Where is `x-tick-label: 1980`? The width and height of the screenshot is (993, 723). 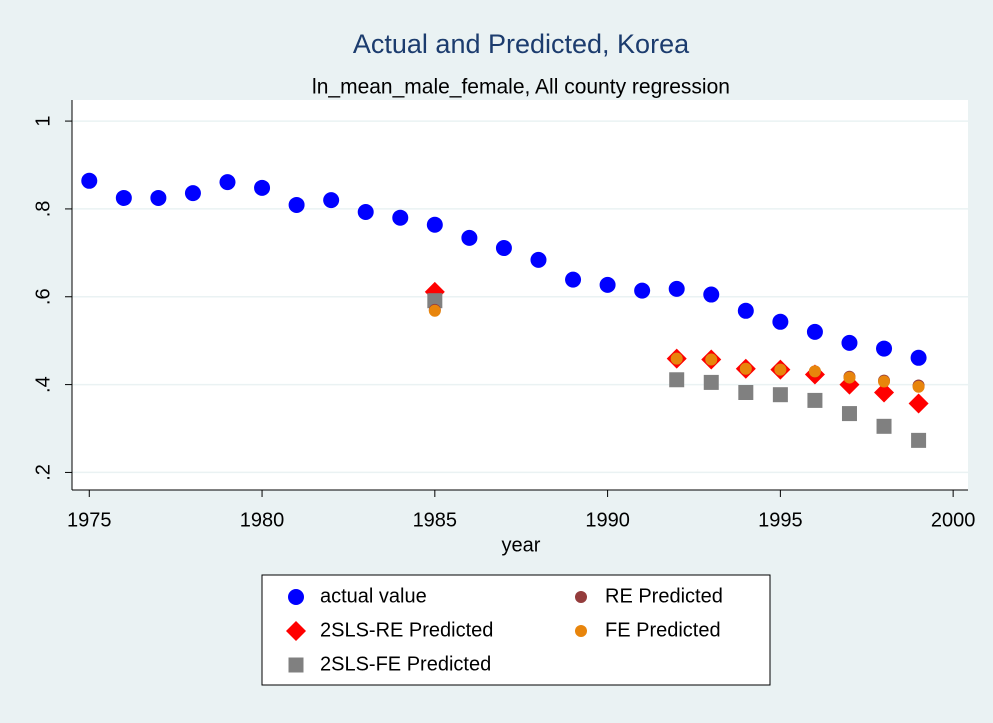 x-tick-label: 1980 is located at coordinates (262, 520).